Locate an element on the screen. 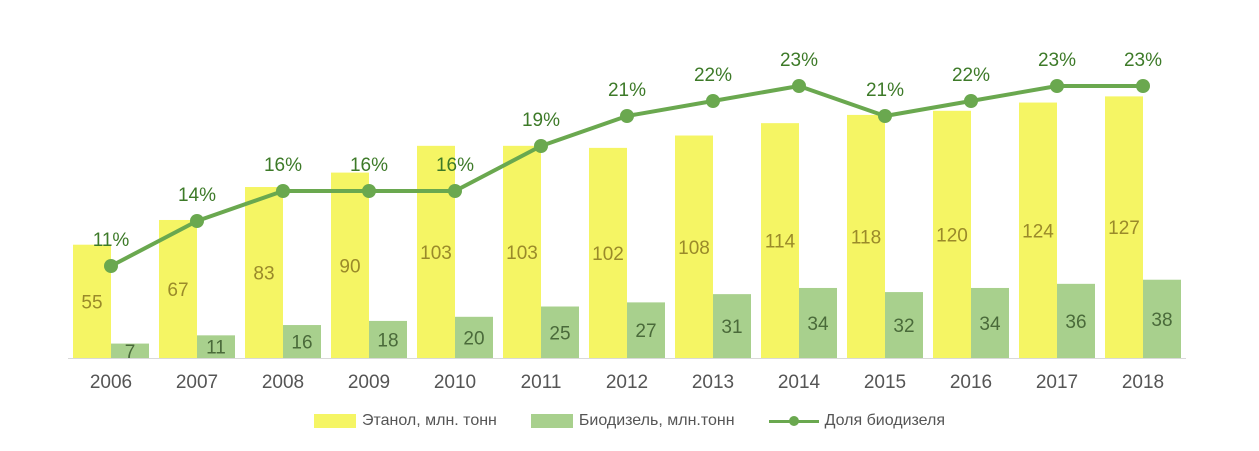 This screenshot has width=1259, height=451. legend-swatch-biodiesel is located at coordinates (551, 421).